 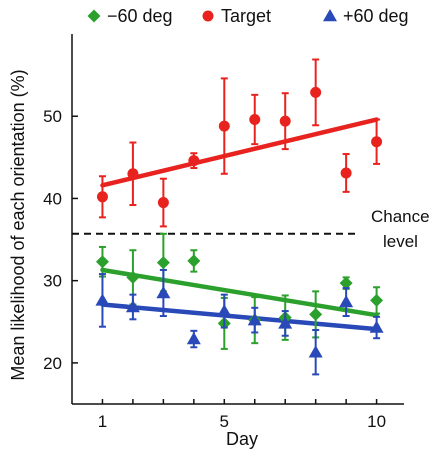 I want to click on x-axis-label: Day, so click(x=242, y=439).